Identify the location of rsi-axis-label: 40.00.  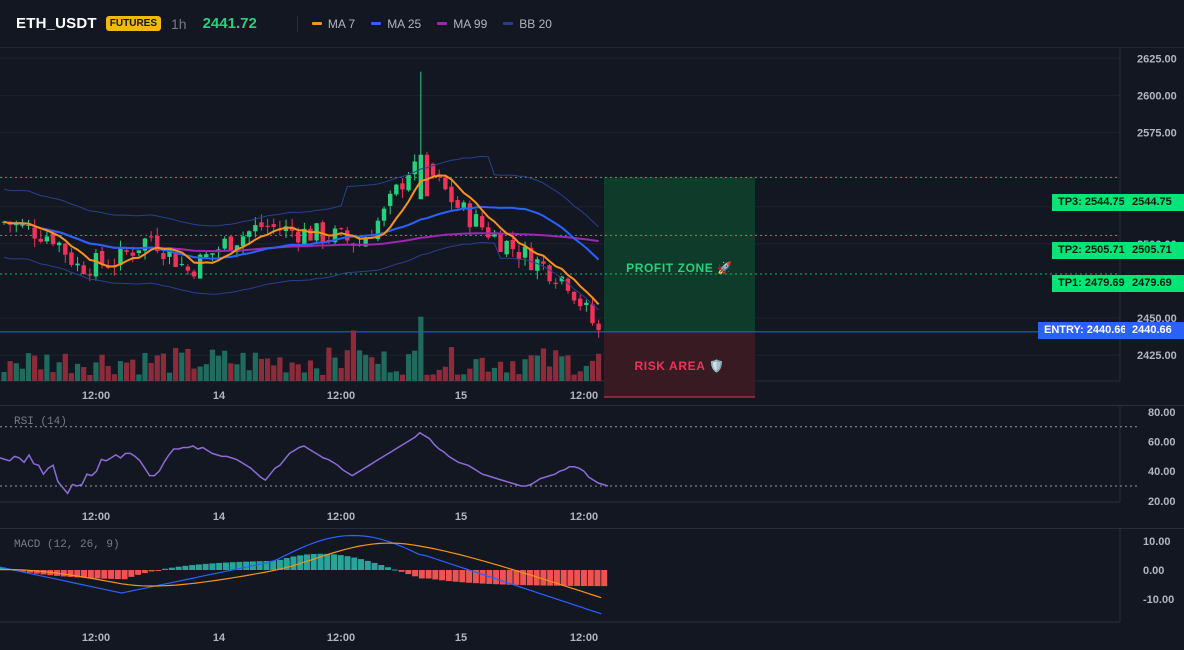
(1162, 472).